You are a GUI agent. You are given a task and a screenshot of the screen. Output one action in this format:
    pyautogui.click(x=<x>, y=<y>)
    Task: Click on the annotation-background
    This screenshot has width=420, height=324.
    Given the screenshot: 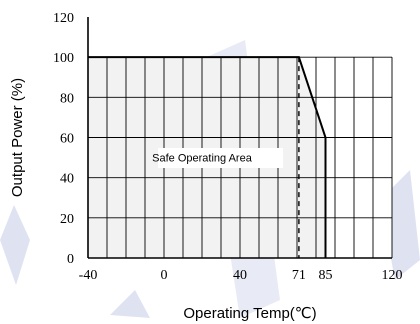 What is the action you would take?
    pyautogui.click(x=220, y=158)
    